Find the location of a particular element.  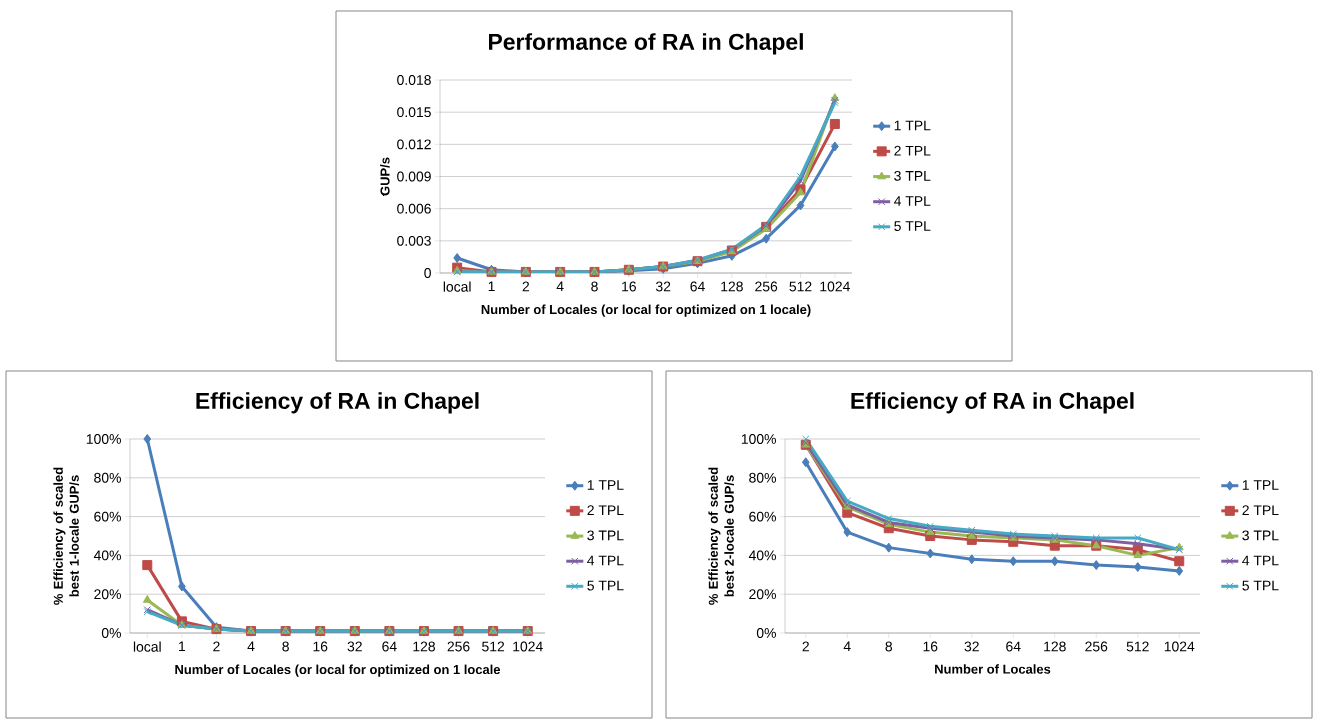

y-axis-title: % Efficiency of scaled best 1-locale GUP/s is located at coordinates (66, 536).